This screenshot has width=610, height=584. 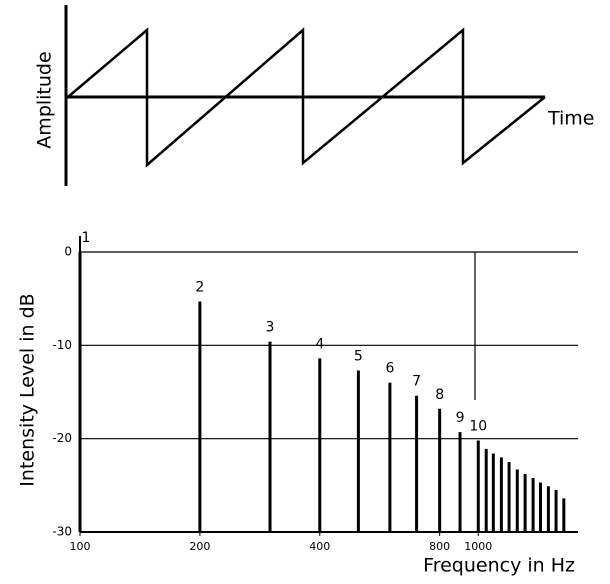 What do you see at coordinates (199, 546) in the screenshot?
I see `x-tick-label: 200` at bounding box center [199, 546].